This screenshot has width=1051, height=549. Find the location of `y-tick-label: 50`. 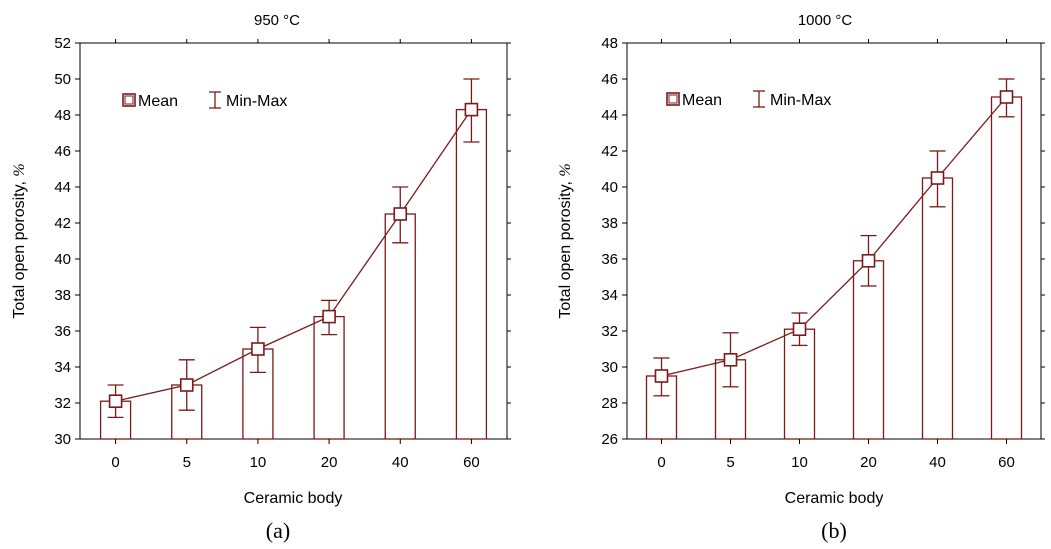

y-tick-label: 50 is located at coordinates (62, 79).